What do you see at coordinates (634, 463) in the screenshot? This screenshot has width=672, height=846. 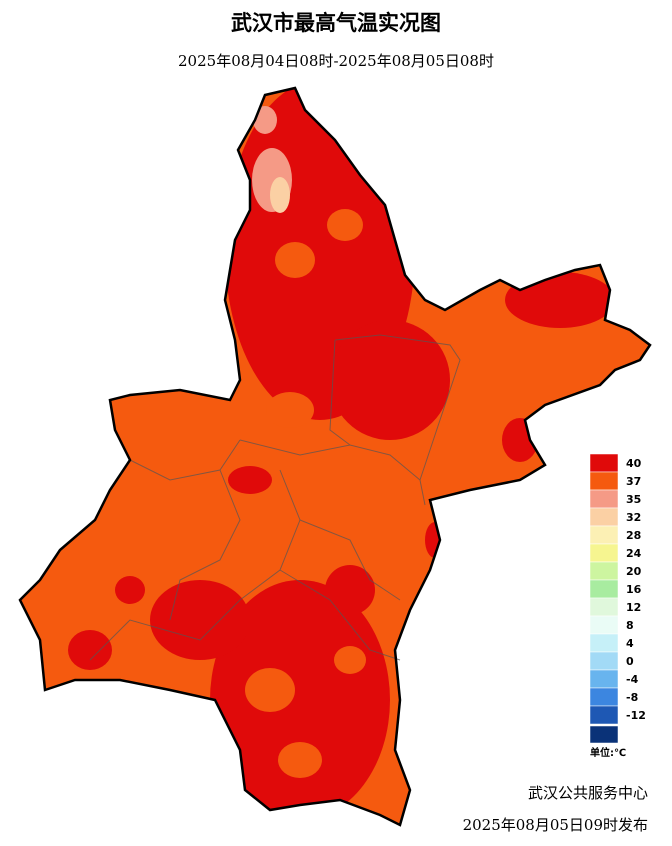 I see `legend-label: 40` at bounding box center [634, 463].